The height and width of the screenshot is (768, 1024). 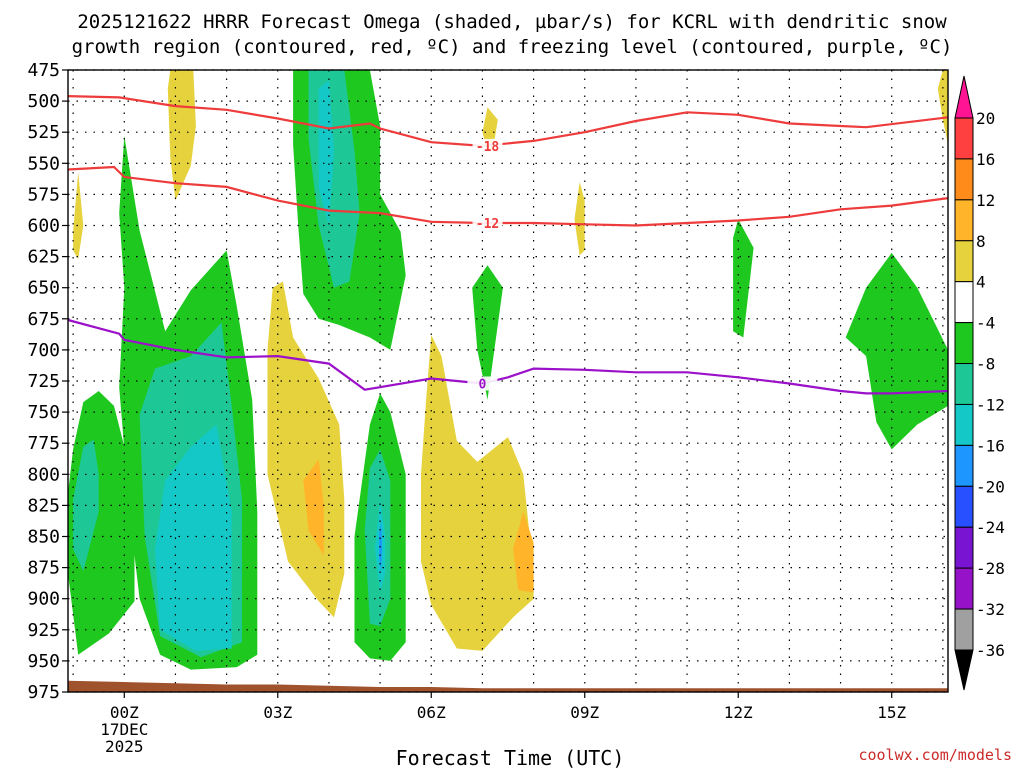 What do you see at coordinates (124, 746) in the screenshot?
I see `x-tick-year: 2025` at bounding box center [124, 746].